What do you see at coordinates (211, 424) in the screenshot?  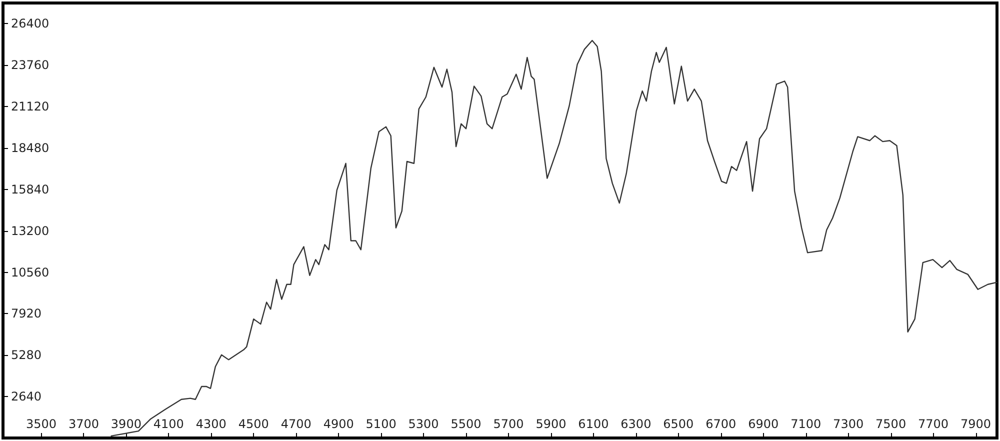 I see `x-tick-label: 4300` at bounding box center [211, 424].